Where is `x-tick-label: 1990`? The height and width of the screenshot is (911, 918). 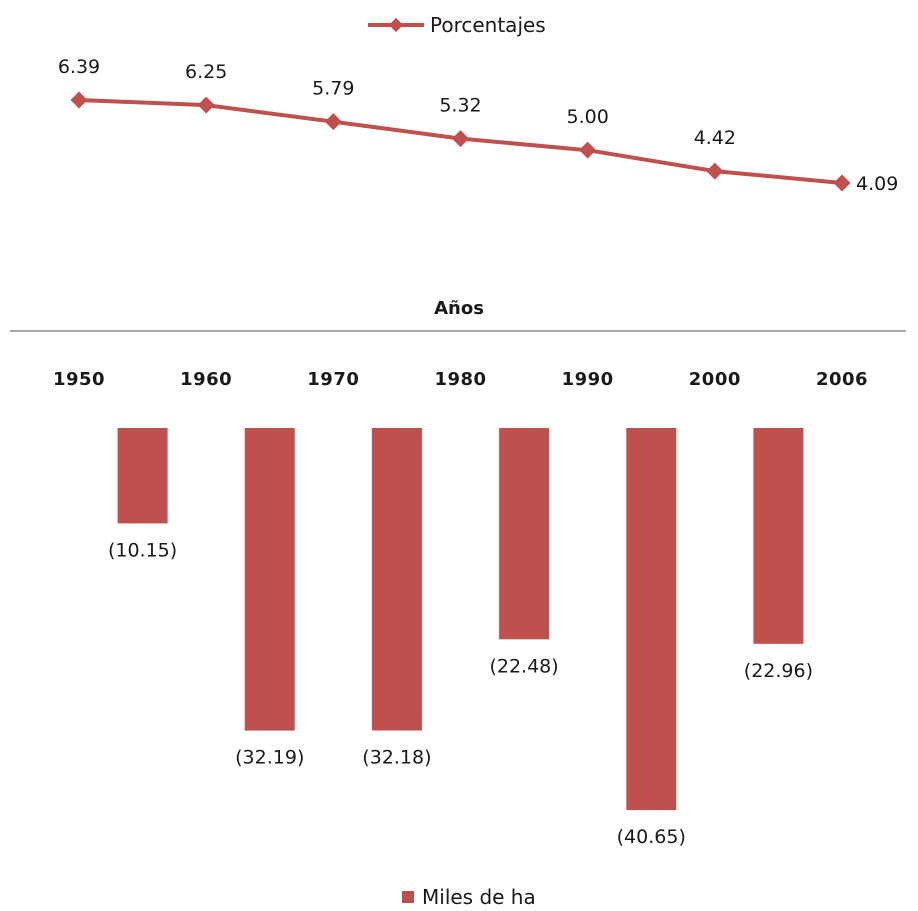
x-tick-label: 1990 is located at coordinates (588, 379).